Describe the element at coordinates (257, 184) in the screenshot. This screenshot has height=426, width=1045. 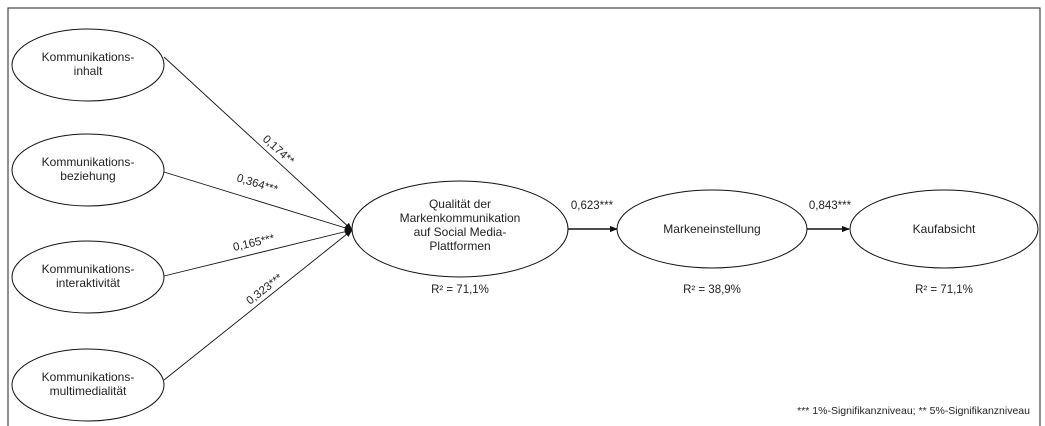
I see `coefficient-beziehung: 0,364***` at that location.